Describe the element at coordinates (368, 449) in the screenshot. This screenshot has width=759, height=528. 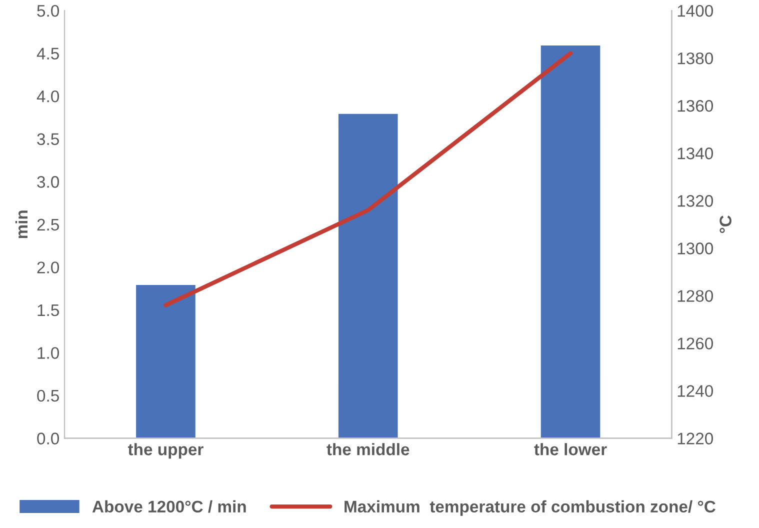
I see `x-tick-label: the middle` at that location.